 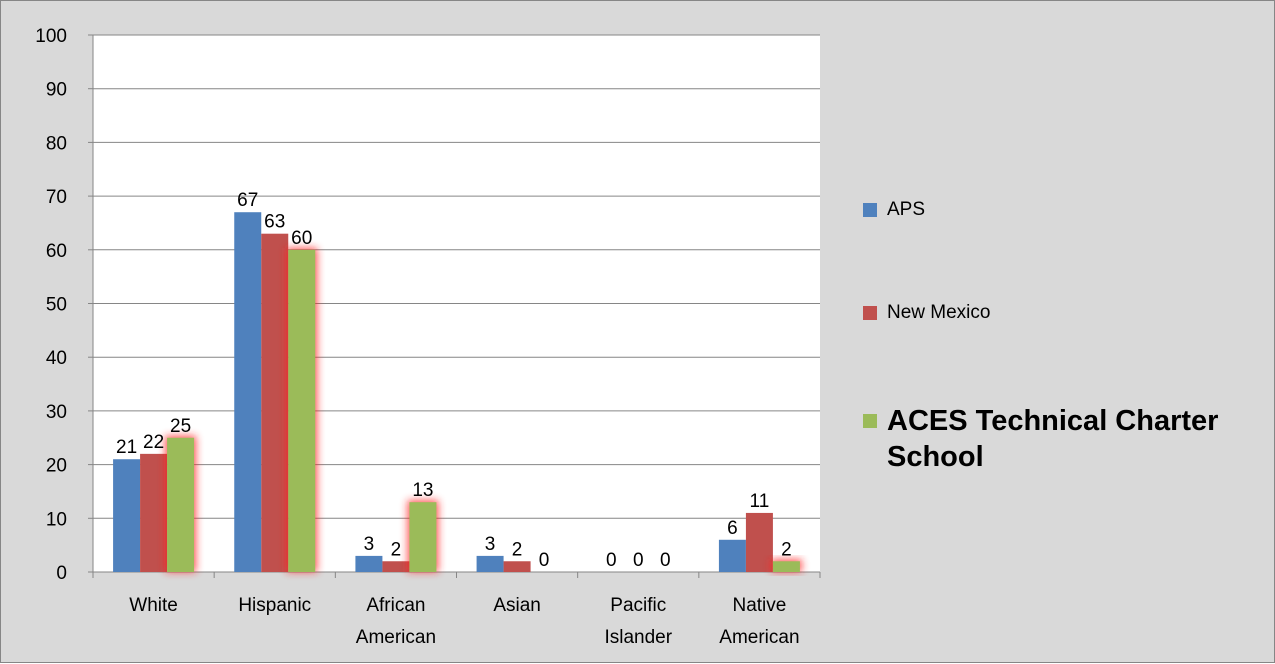 I want to click on legend-swatch-new-mexico, so click(x=870, y=313).